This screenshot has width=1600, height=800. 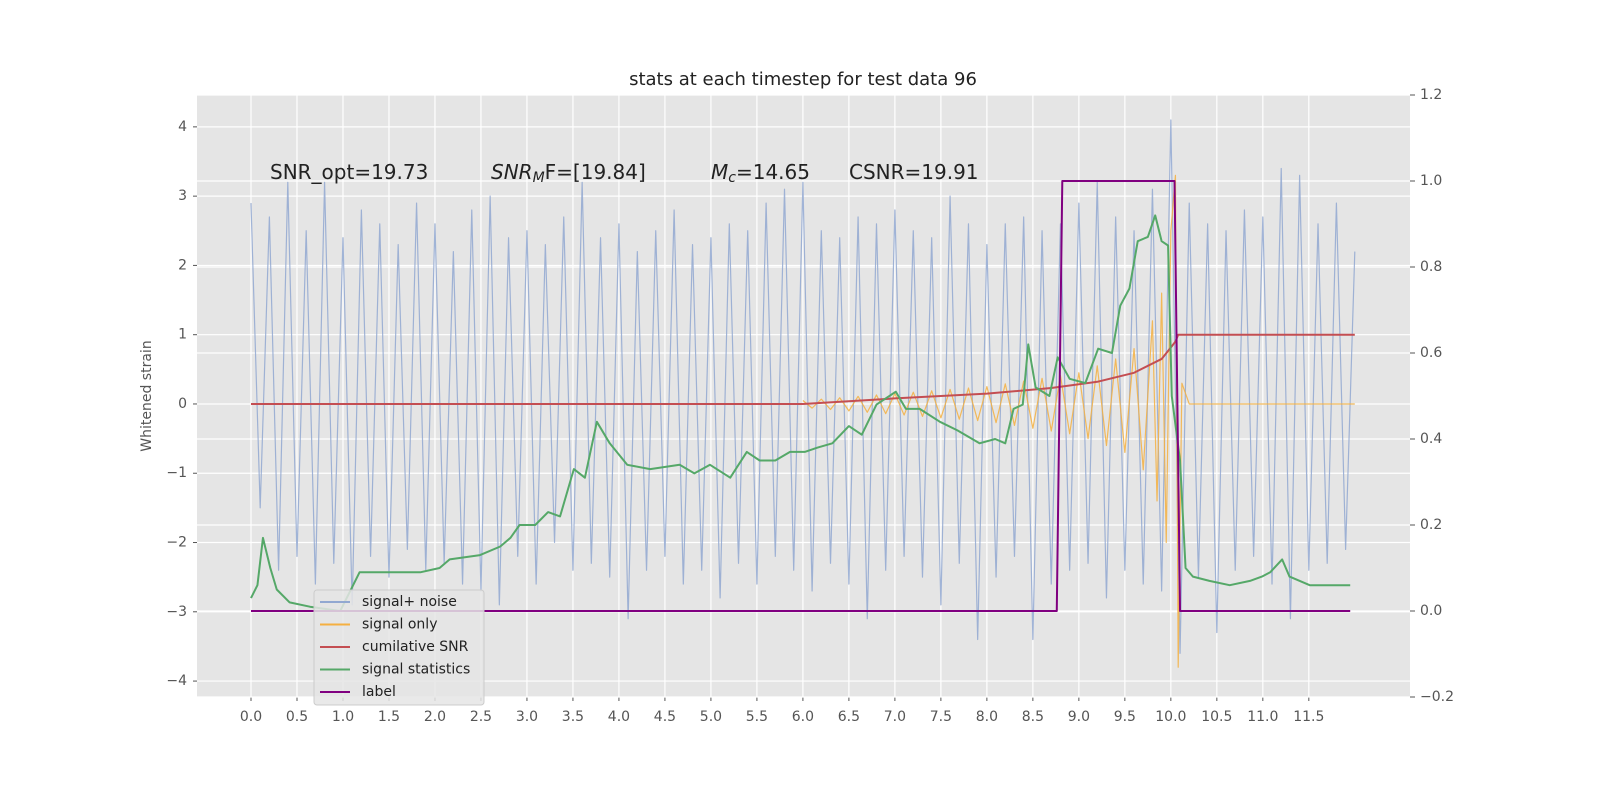 What do you see at coordinates (1216, 717) in the screenshot?
I see `x-tick-label: 10.5` at bounding box center [1216, 717].